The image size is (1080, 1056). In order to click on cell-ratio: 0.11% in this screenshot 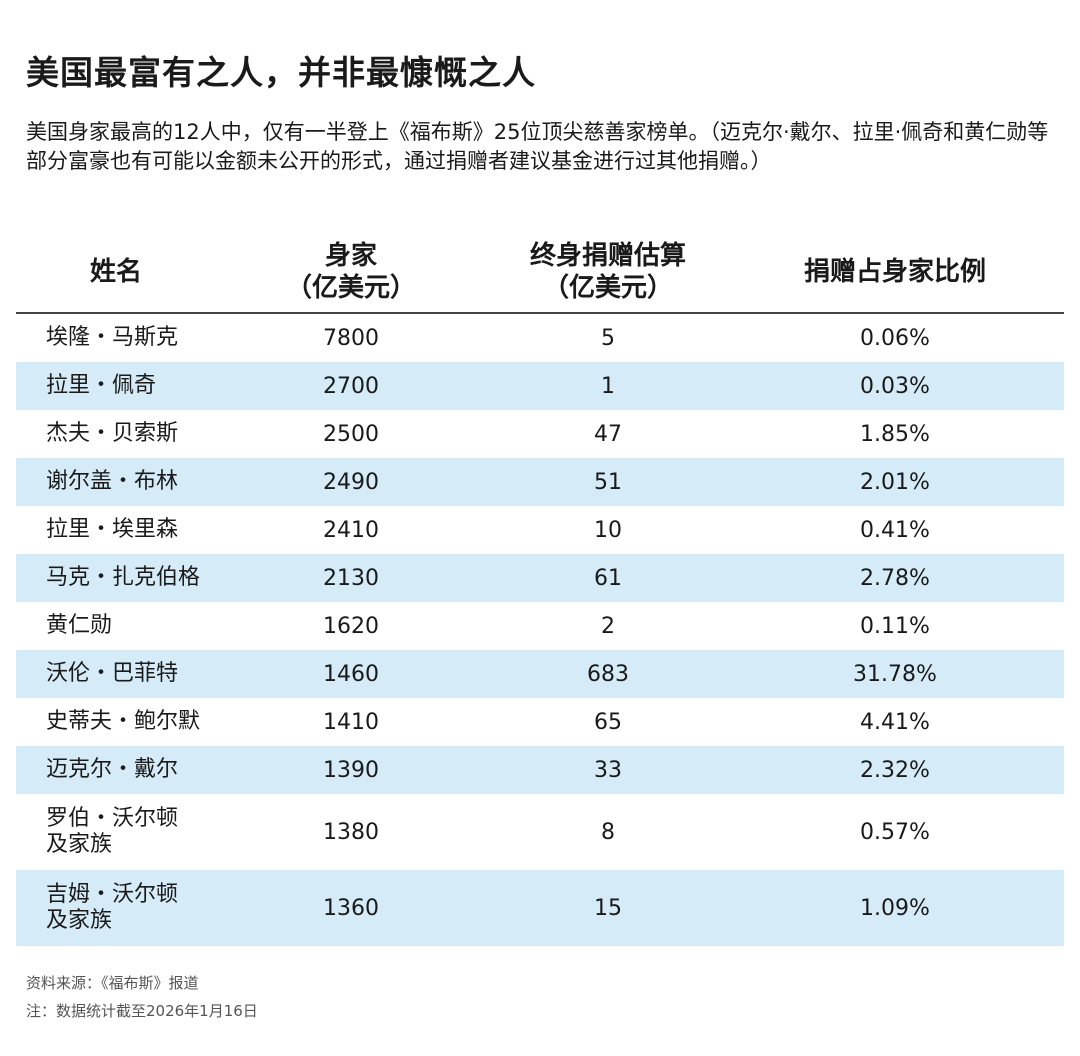, I will do `click(895, 626)`.